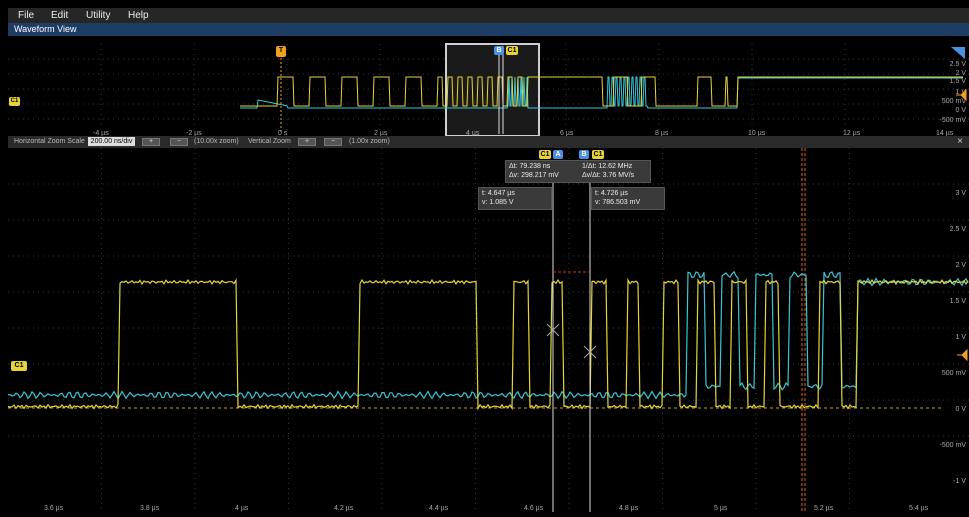 The width and height of the screenshot is (969, 517). What do you see at coordinates (919, 508) in the screenshot?
I see `main-time-label: 5.4 µs` at bounding box center [919, 508].